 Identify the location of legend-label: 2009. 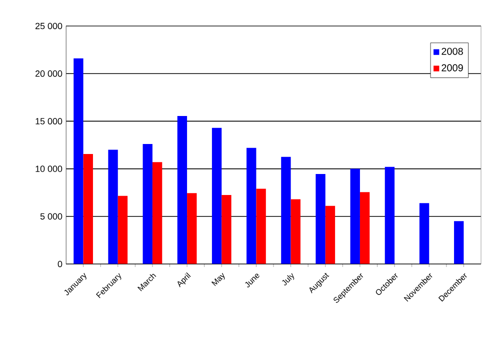
(452, 68).